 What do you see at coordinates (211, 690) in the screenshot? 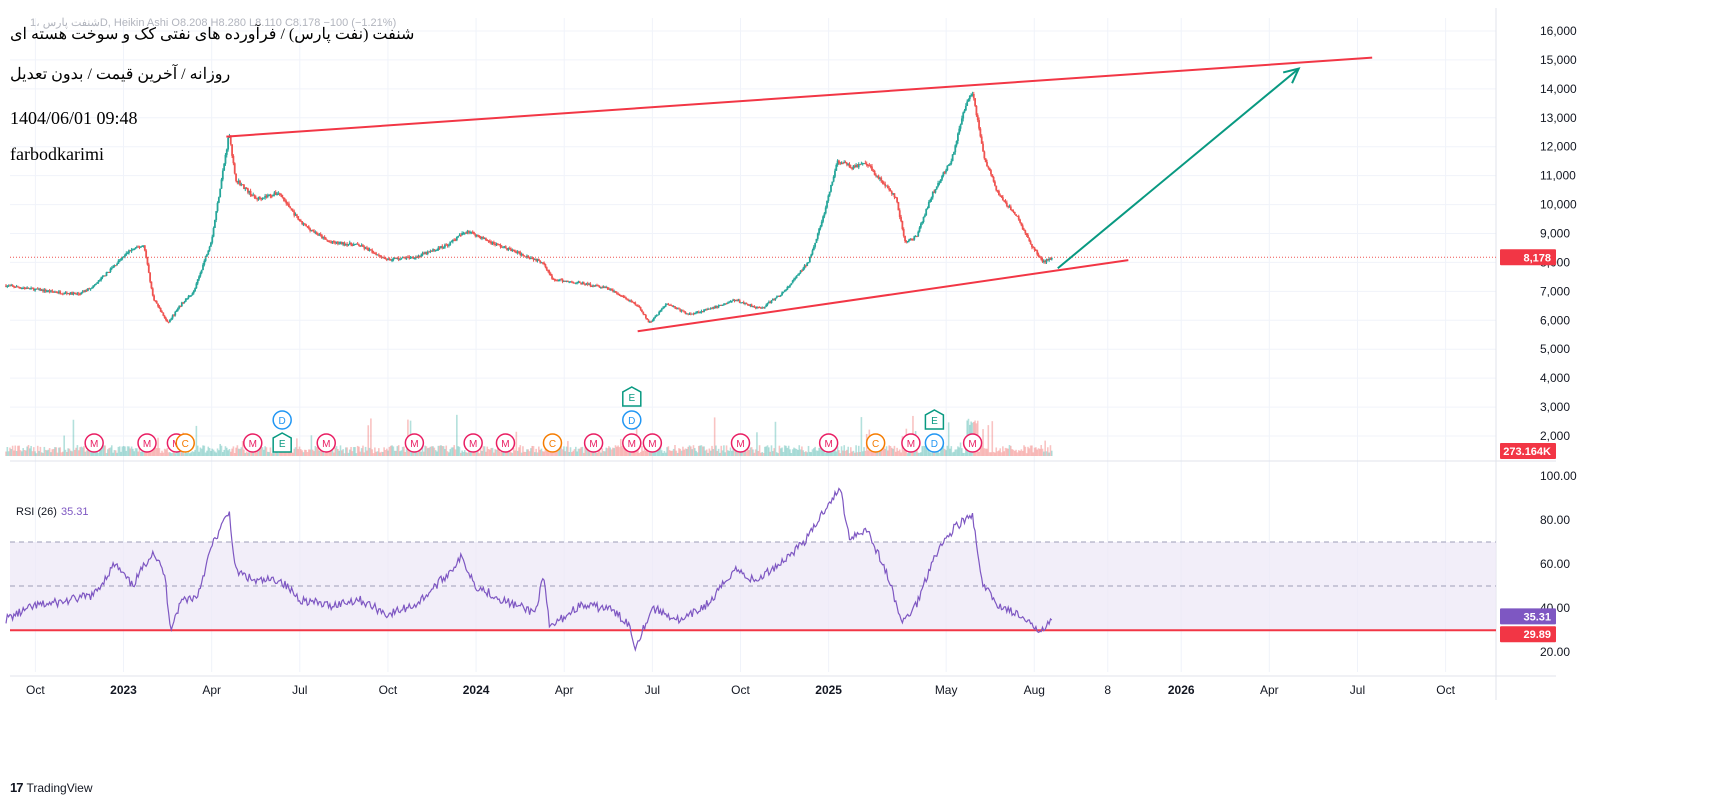
I see `time-tick-label: Apr` at bounding box center [211, 690].